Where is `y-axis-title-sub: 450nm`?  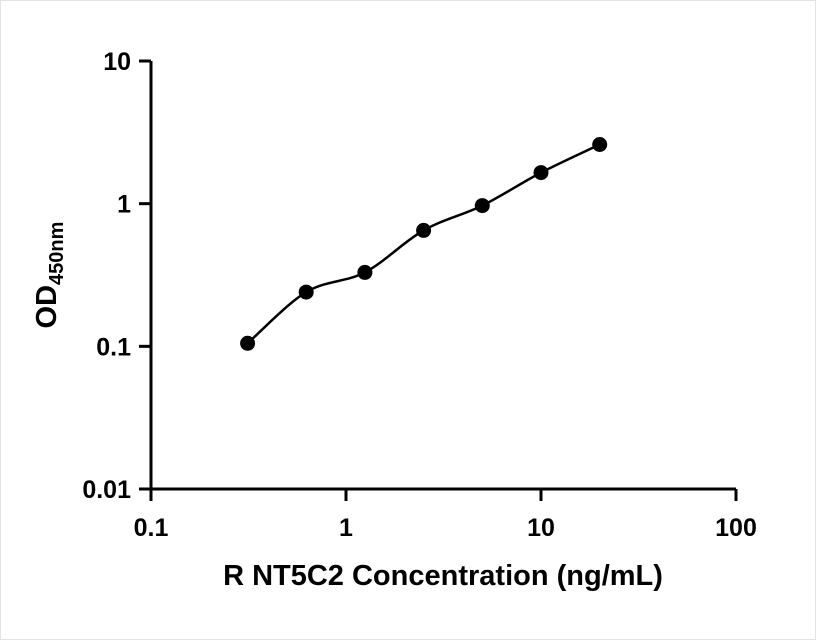 y-axis-title-sub: 450nm is located at coordinates (57, 253).